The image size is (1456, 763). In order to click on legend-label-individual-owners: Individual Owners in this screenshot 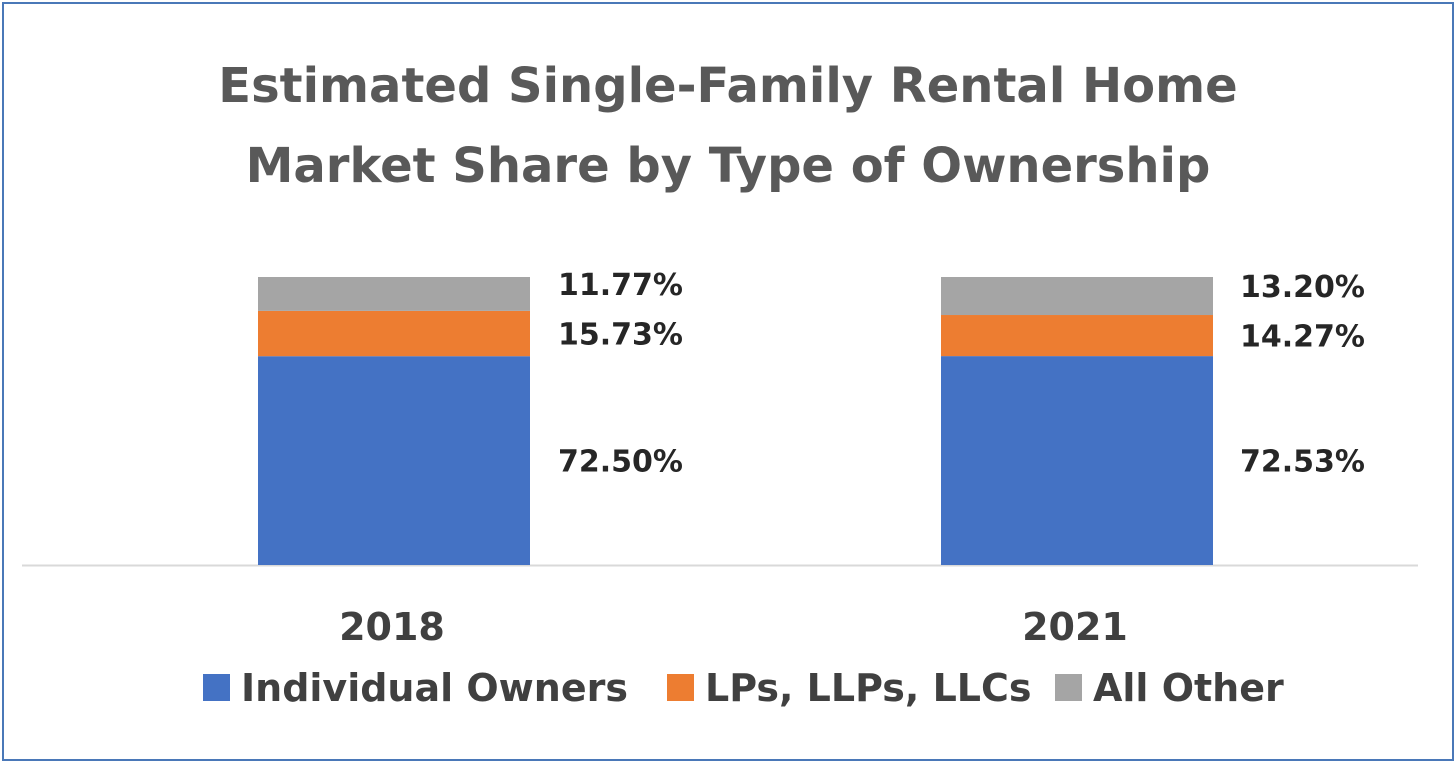, I will do `click(434, 688)`.